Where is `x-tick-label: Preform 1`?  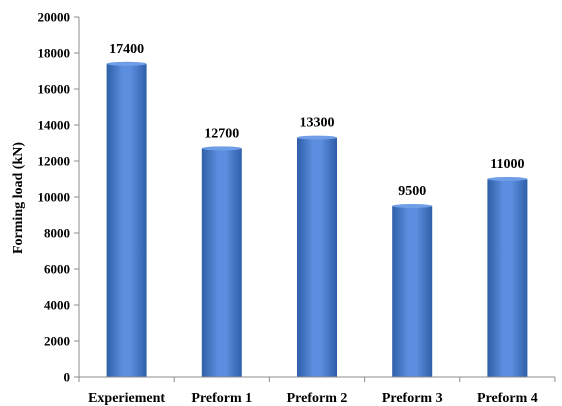
x-tick-label: Preform 1 is located at coordinates (221, 398).